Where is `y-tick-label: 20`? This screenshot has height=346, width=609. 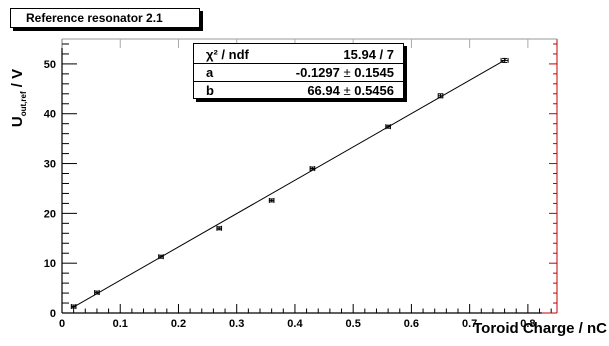 y-tick-label: 20 is located at coordinates (50, 214).